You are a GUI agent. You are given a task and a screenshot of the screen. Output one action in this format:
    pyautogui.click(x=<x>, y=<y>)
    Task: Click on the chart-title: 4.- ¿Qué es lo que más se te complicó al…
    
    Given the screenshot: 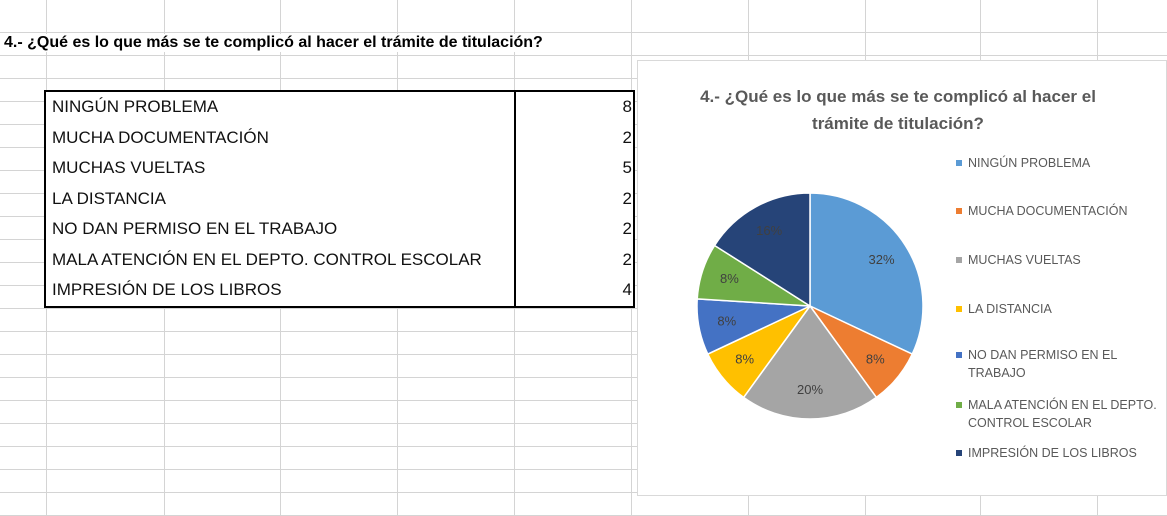 What is the action you would take?
    pyautogui.click(x=898, y=110)
    